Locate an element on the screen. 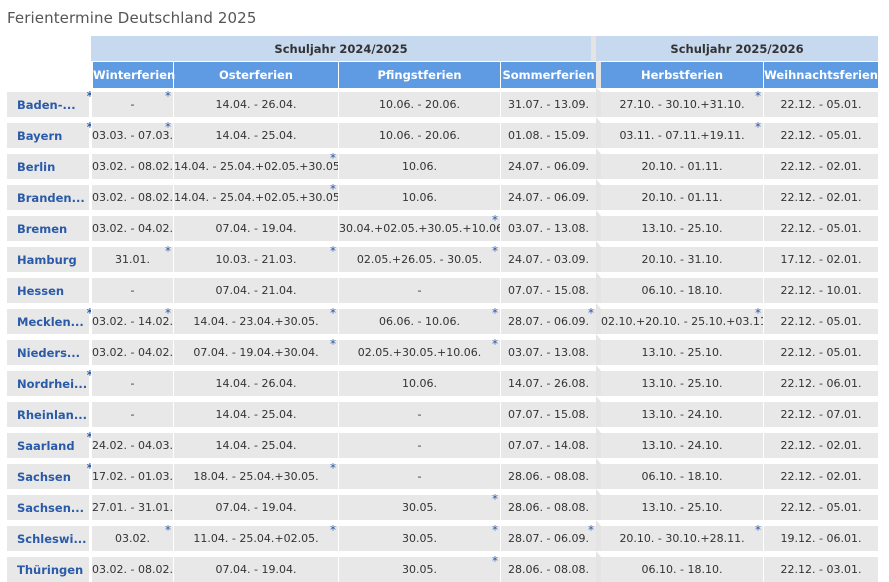  date-range: 03.02. - 04.02. is located at coordinates (132, 352).